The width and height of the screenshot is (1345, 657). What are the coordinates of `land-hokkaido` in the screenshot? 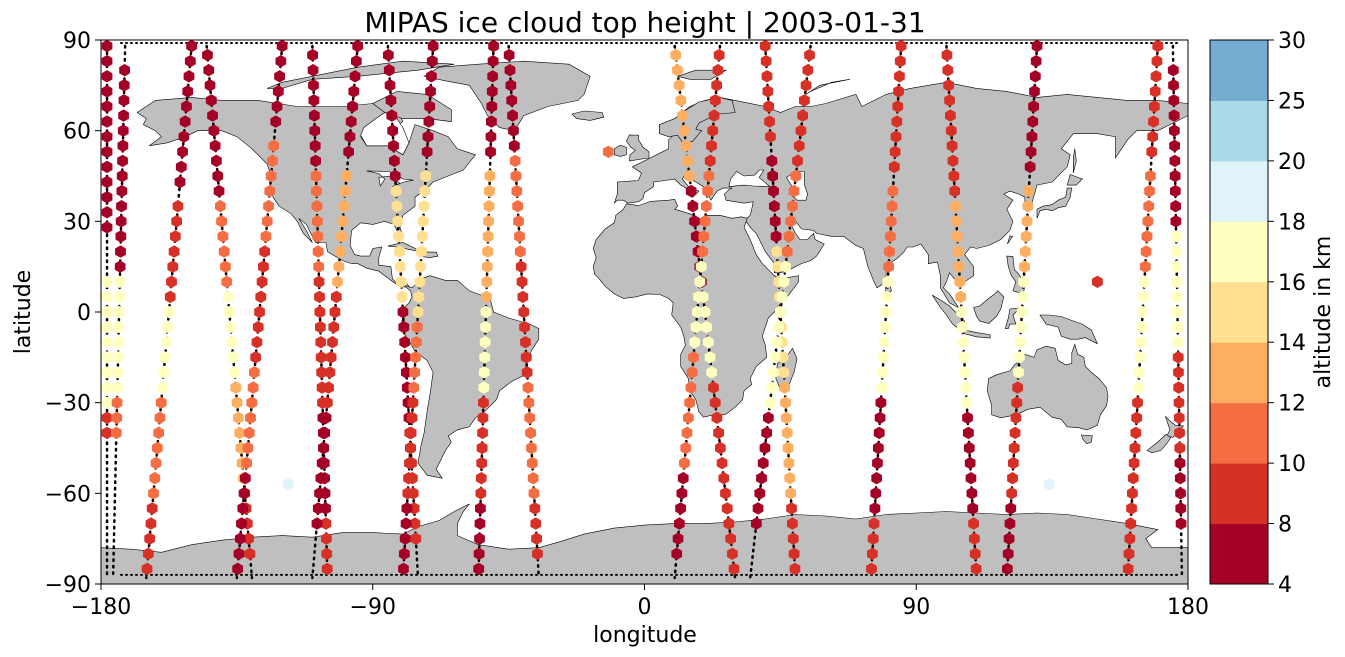 It's located at (1074, 180).